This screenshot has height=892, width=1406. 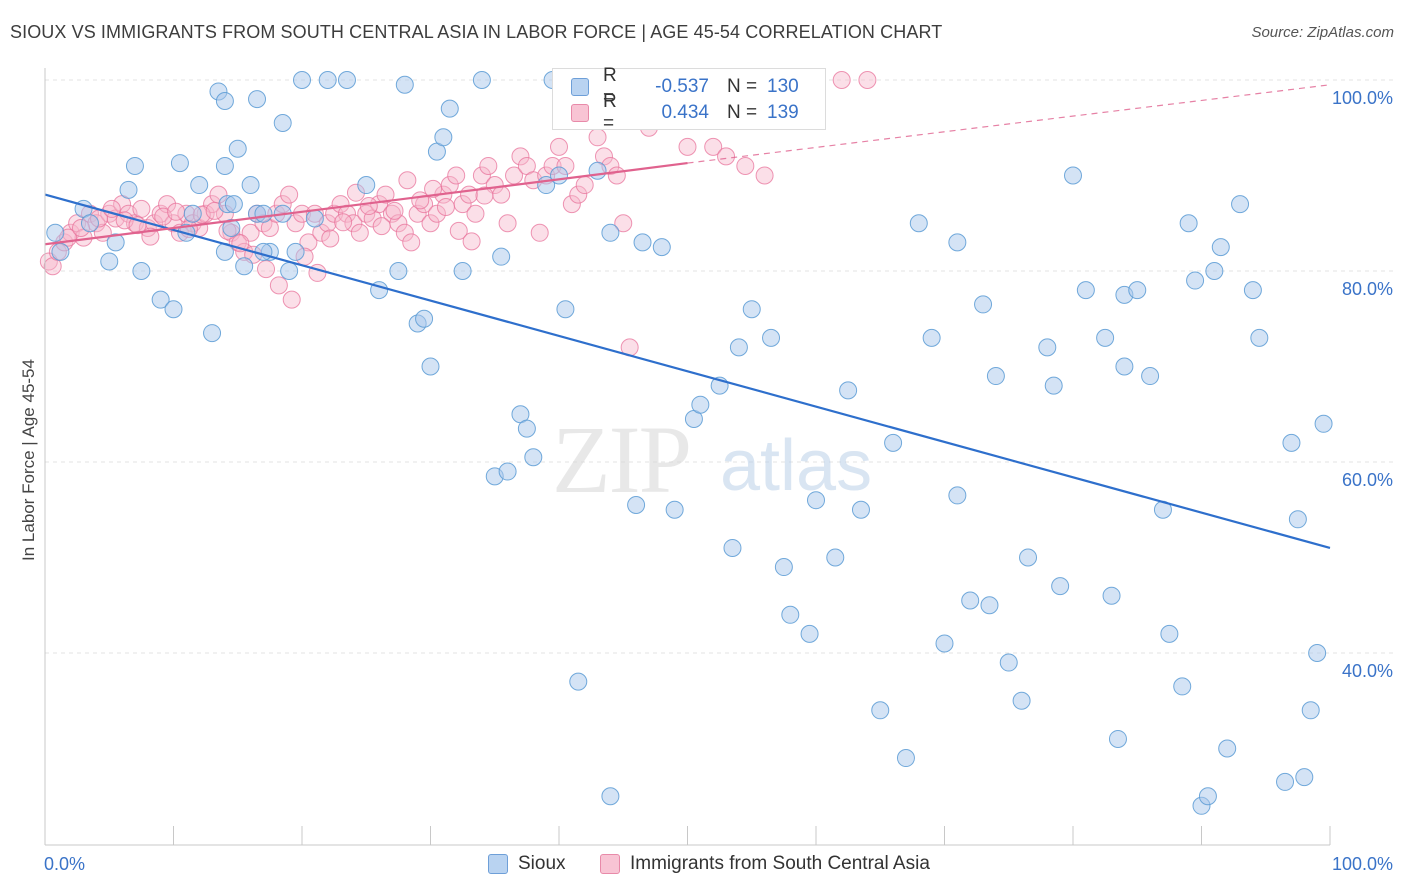 I want to click on legend-n-label: N =, so click(x=742, y=112).